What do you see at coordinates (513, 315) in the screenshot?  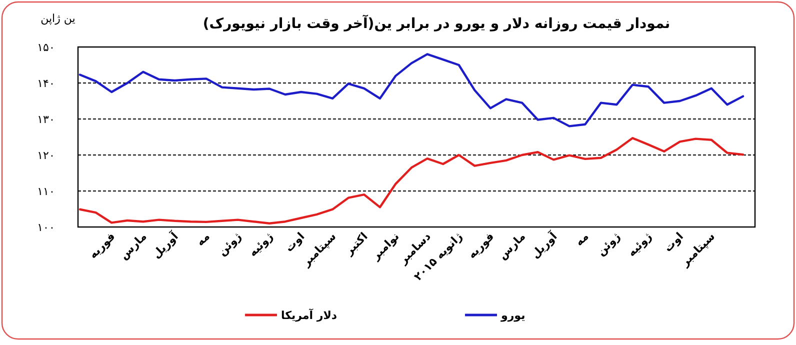 I see `legend-label: یورو` at bounding box center [513, 315].